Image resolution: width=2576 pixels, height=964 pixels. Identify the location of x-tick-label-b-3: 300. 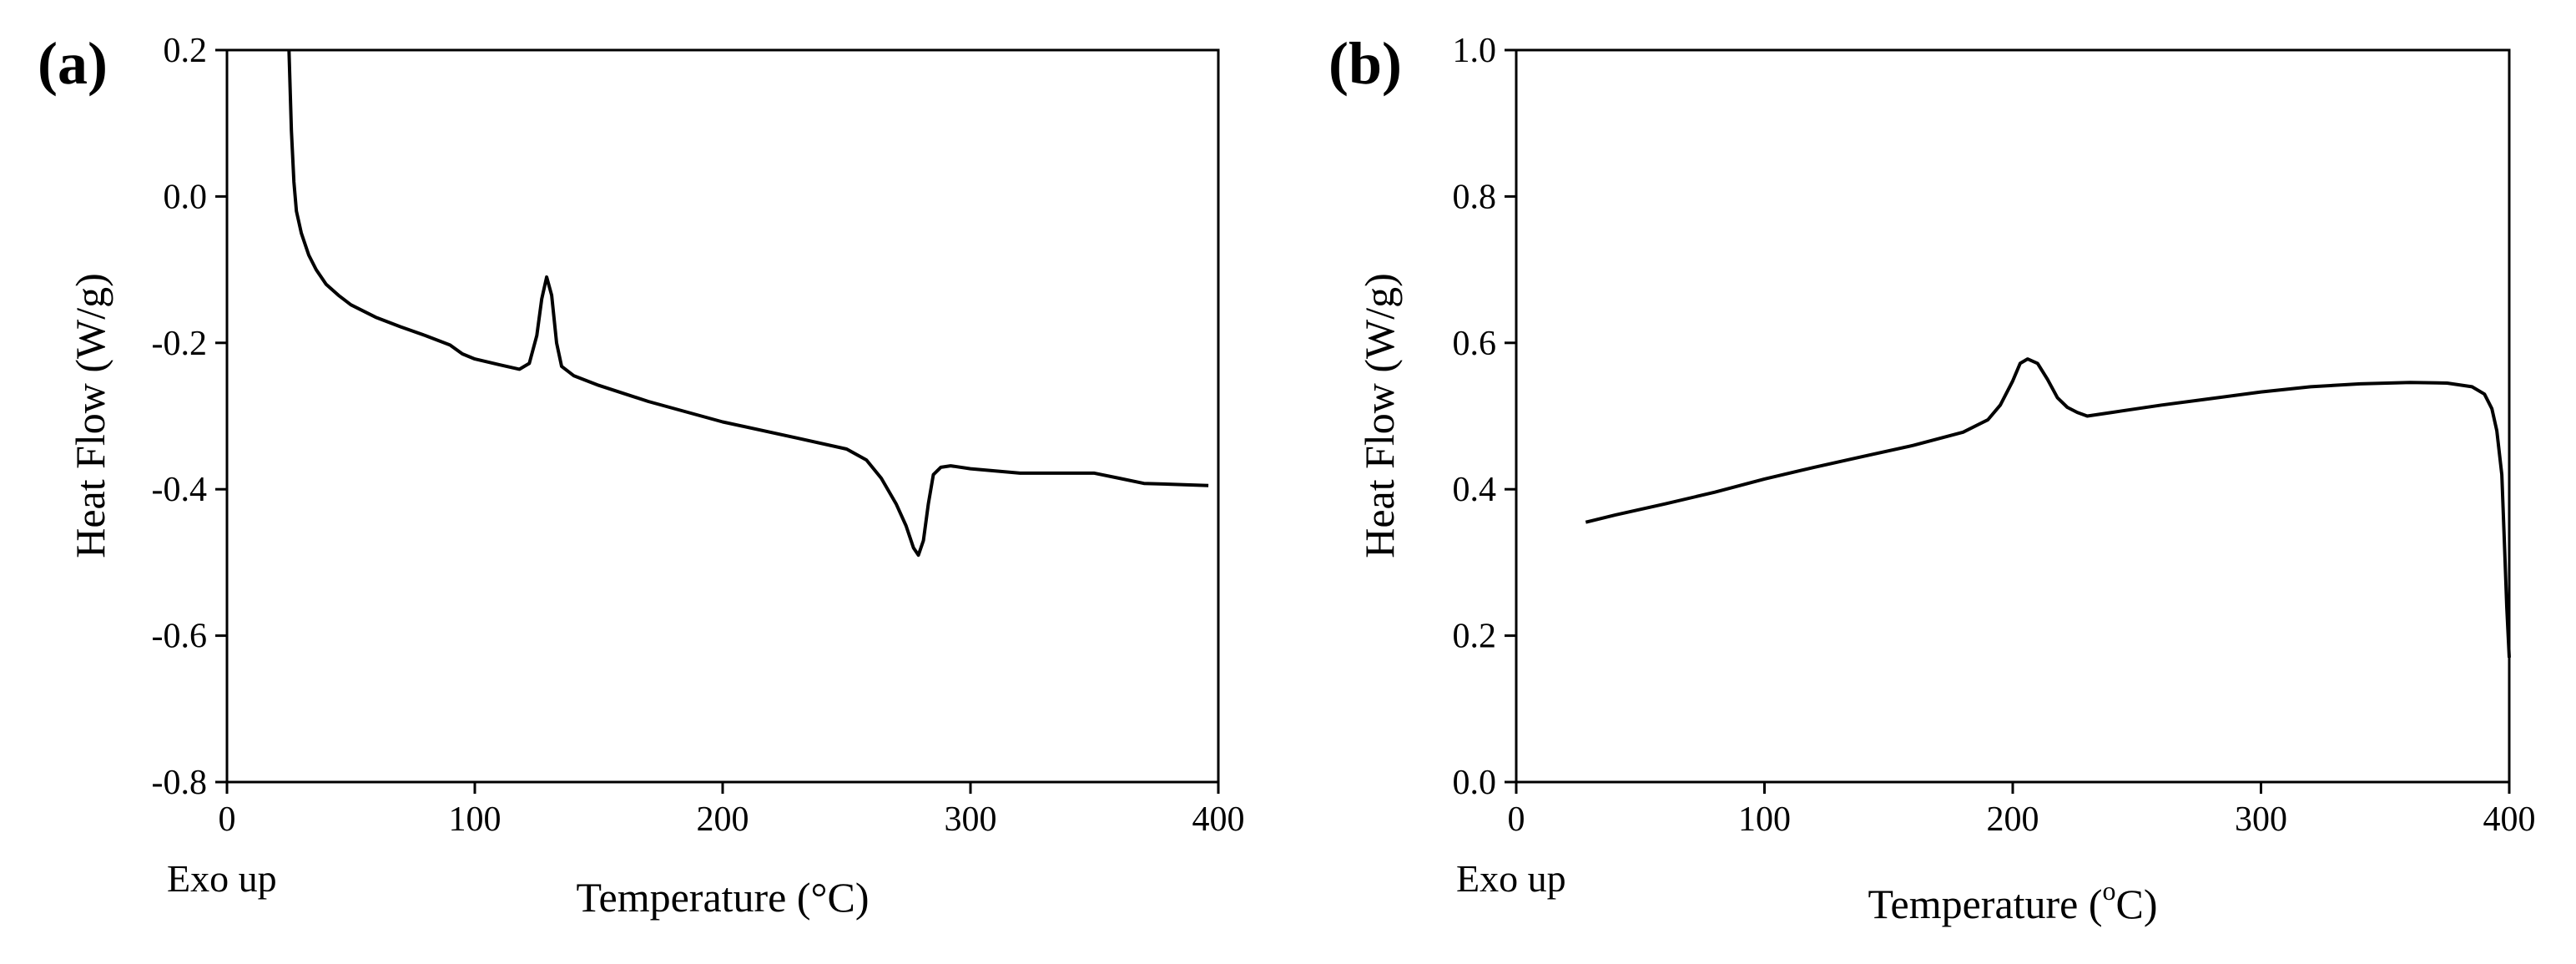
(2261, 819).